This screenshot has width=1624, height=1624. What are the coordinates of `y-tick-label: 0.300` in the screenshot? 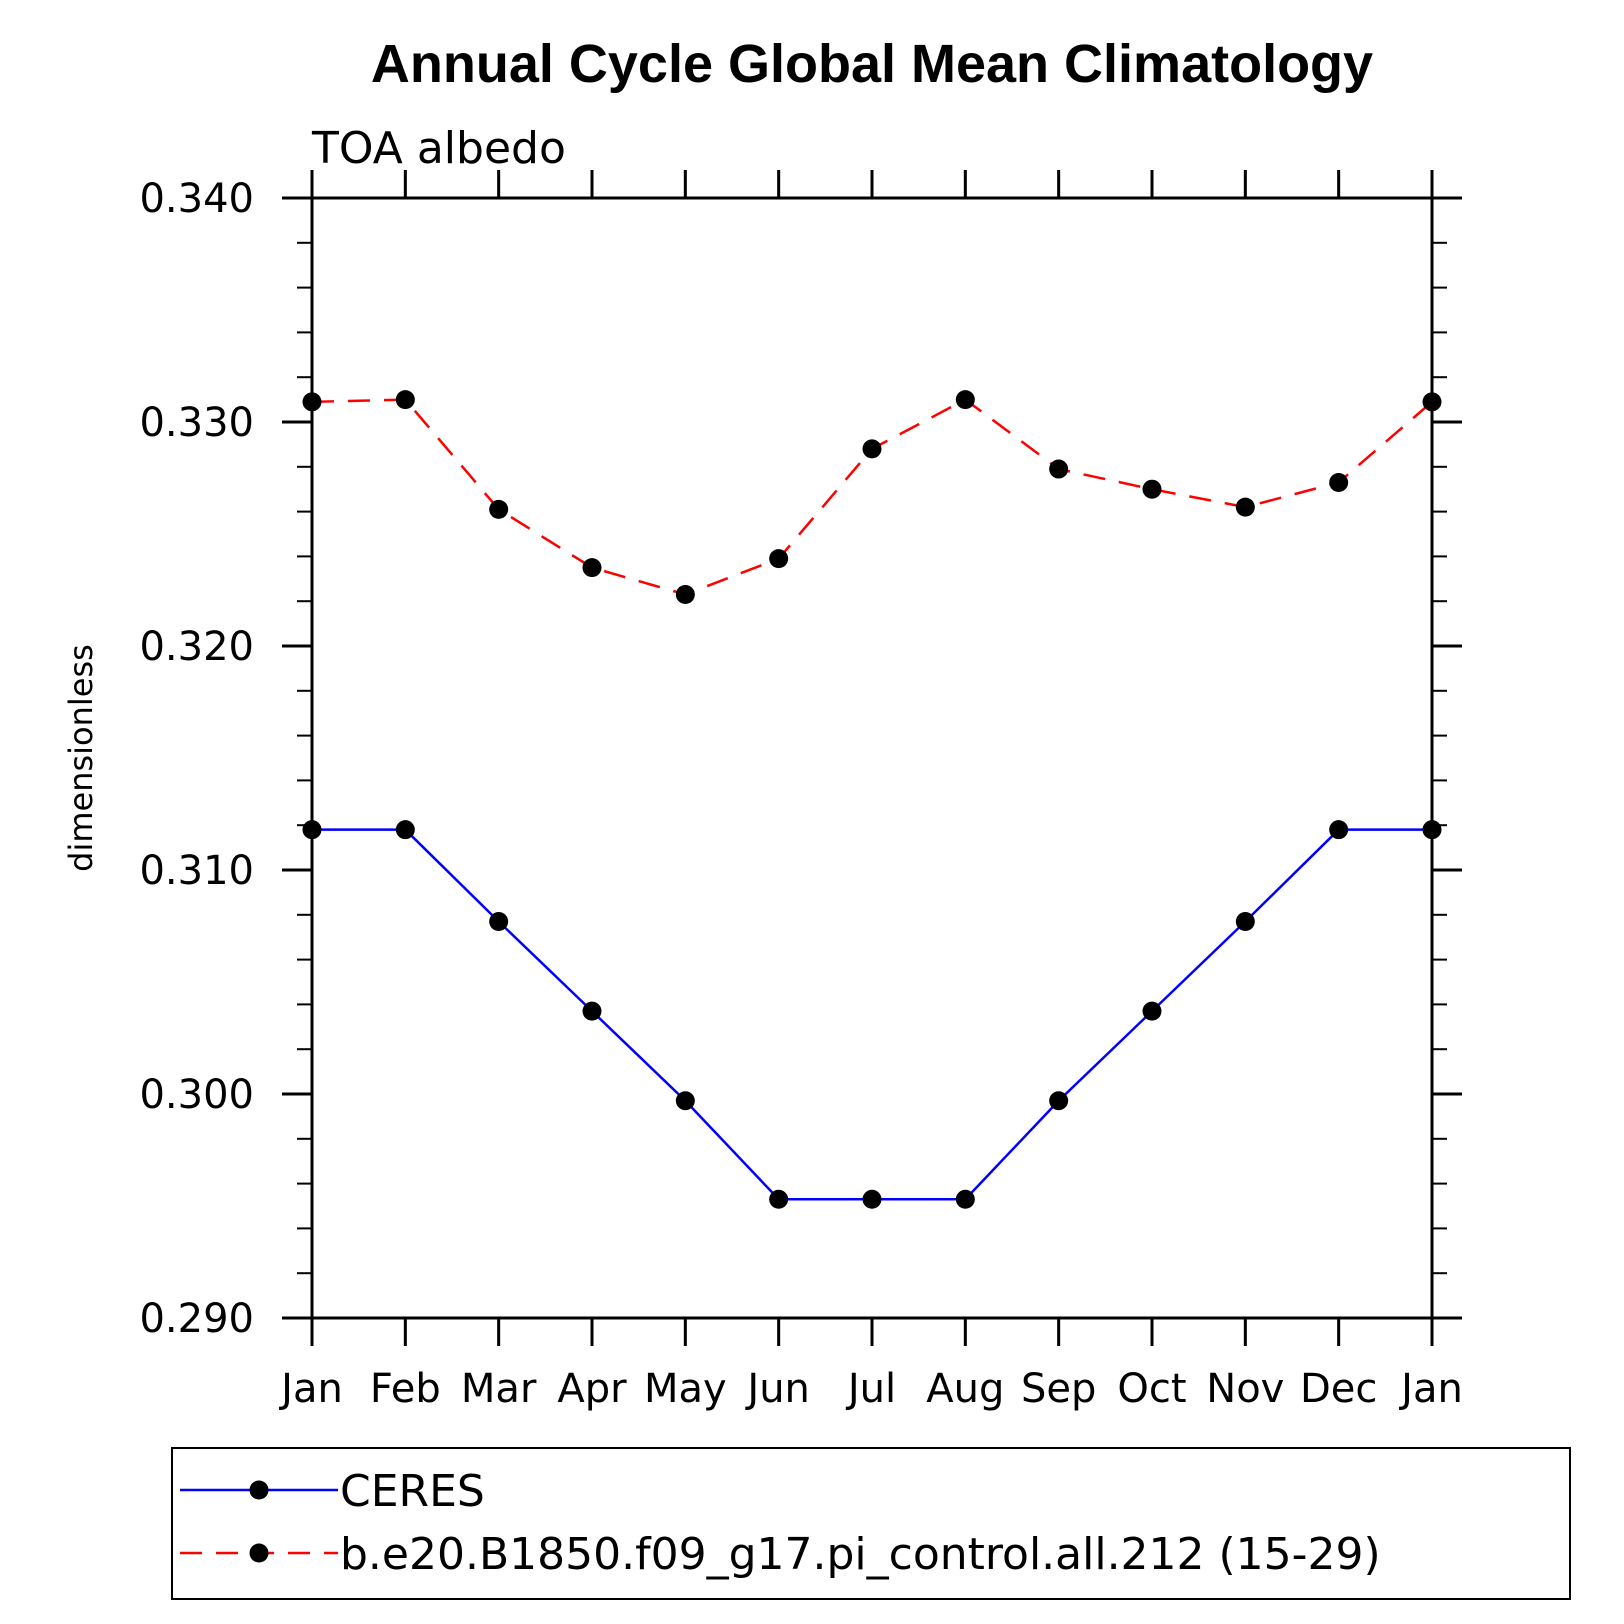 It's located at (196, 1095).